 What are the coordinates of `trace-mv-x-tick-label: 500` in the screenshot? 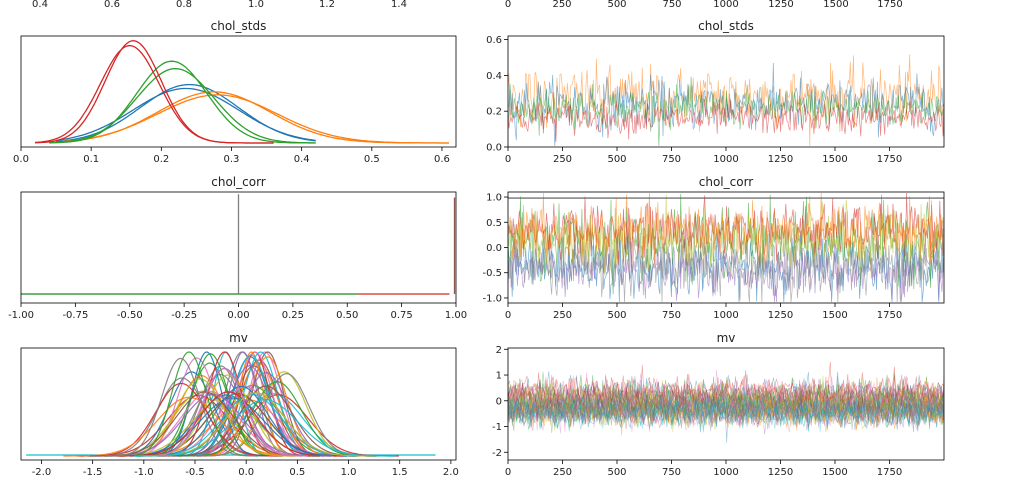 It's located at (616, 472).